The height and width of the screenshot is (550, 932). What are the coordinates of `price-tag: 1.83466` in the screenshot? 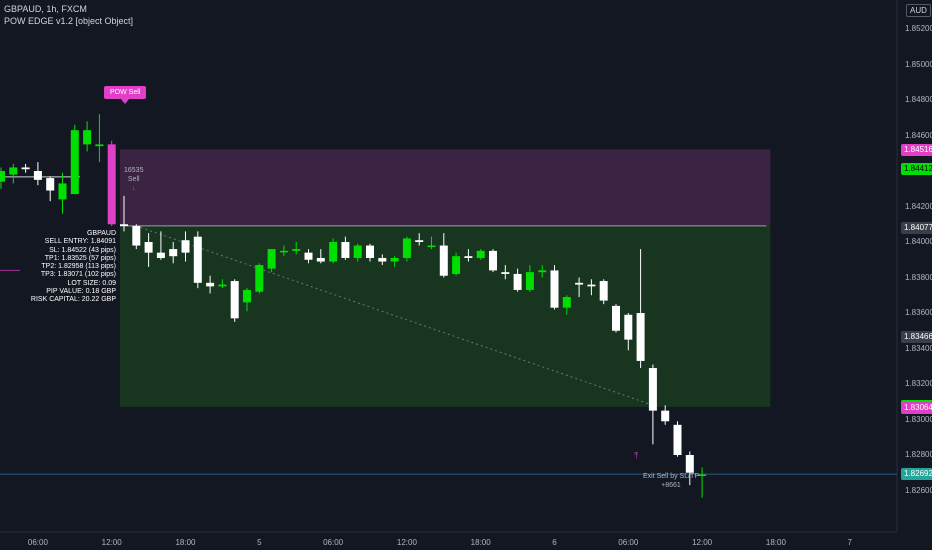 It's located at (916, 336).